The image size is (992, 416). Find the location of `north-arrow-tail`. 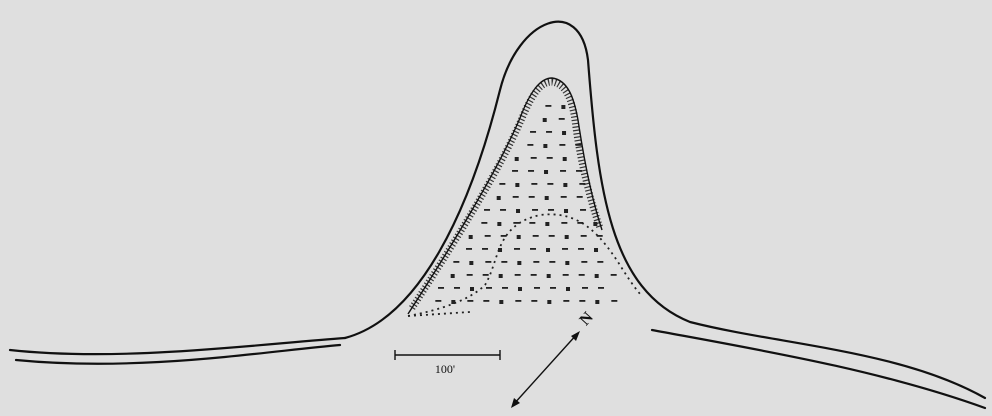

north-arrow-tail is located at coordinates (515, 403).